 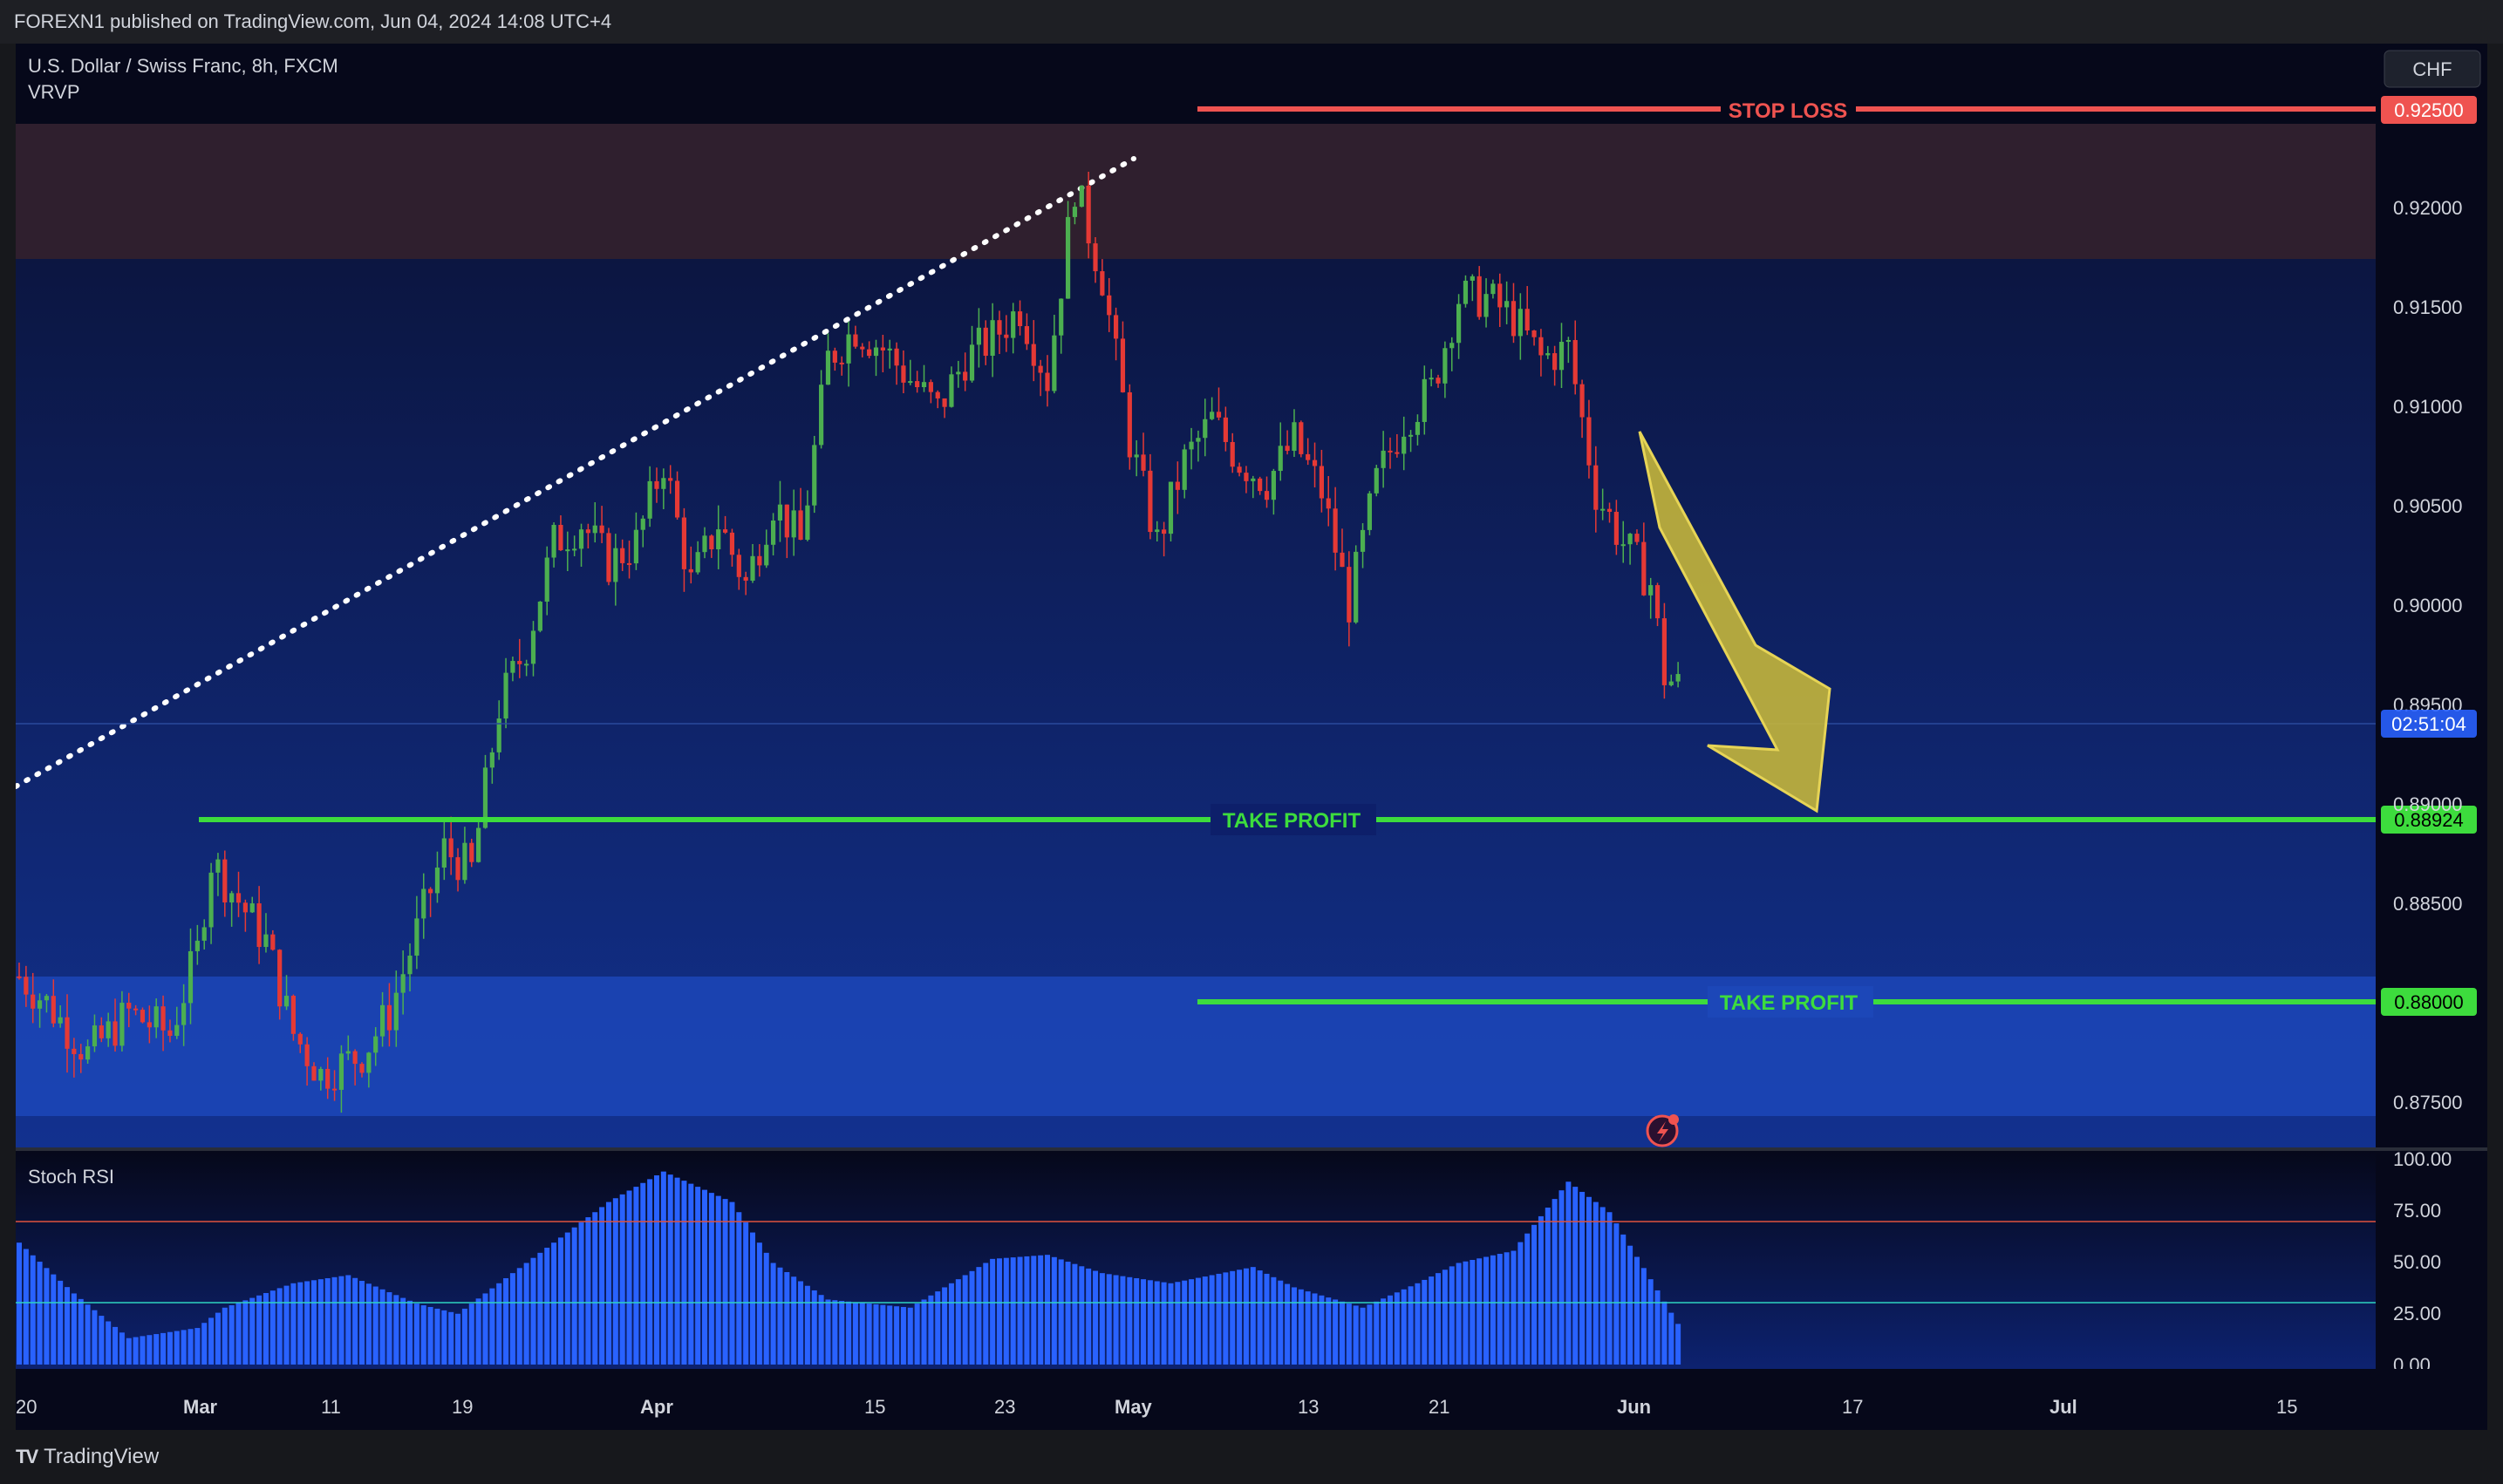 I want to click on currency-button, so click(x=2432, y=69).